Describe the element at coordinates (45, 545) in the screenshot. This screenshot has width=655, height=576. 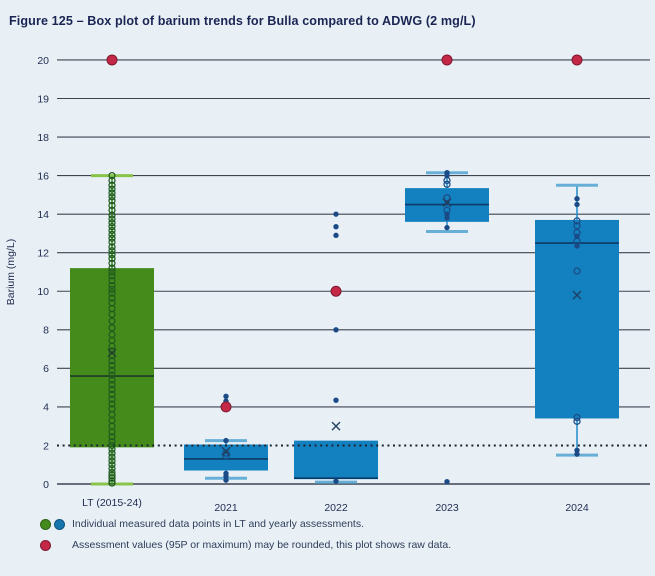
I see `red-point-marker-icon` at that location.